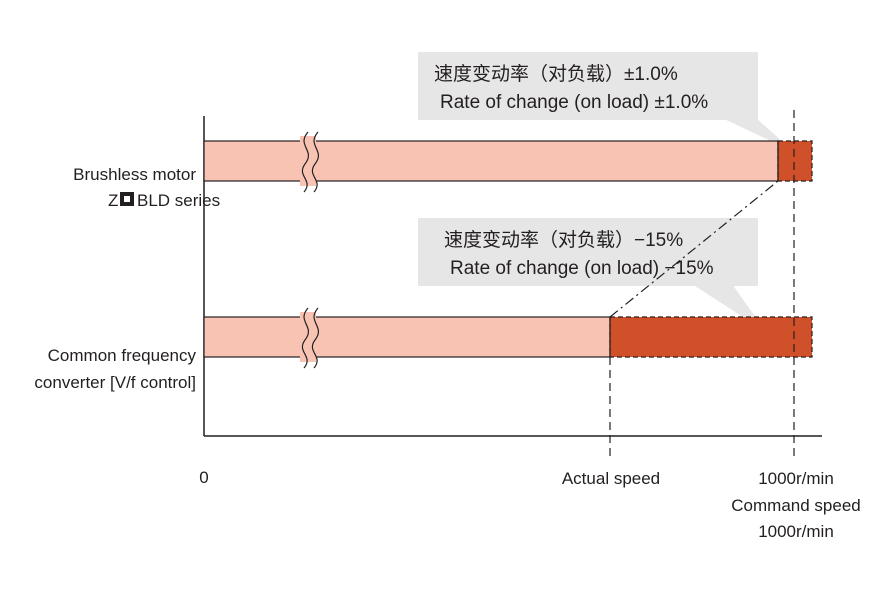 This screenshot has height=598, width=886. Describe the element at coordinates (407, 337) in the screenshot. I see `bar-converter-base` at that location.